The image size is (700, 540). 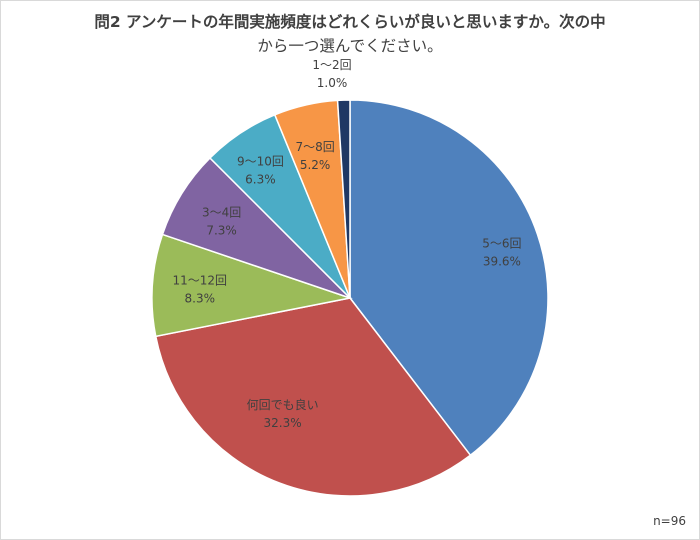 I want to click on slice-value-6: 1.0%, so click(x=332, y=83).